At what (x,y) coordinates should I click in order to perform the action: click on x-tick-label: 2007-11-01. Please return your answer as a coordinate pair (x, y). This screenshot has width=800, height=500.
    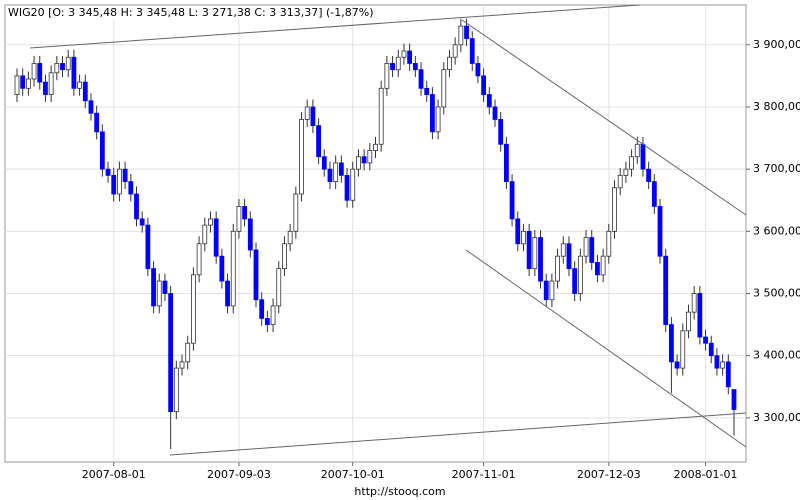
    Looking at the image, I should click on (484, 474).